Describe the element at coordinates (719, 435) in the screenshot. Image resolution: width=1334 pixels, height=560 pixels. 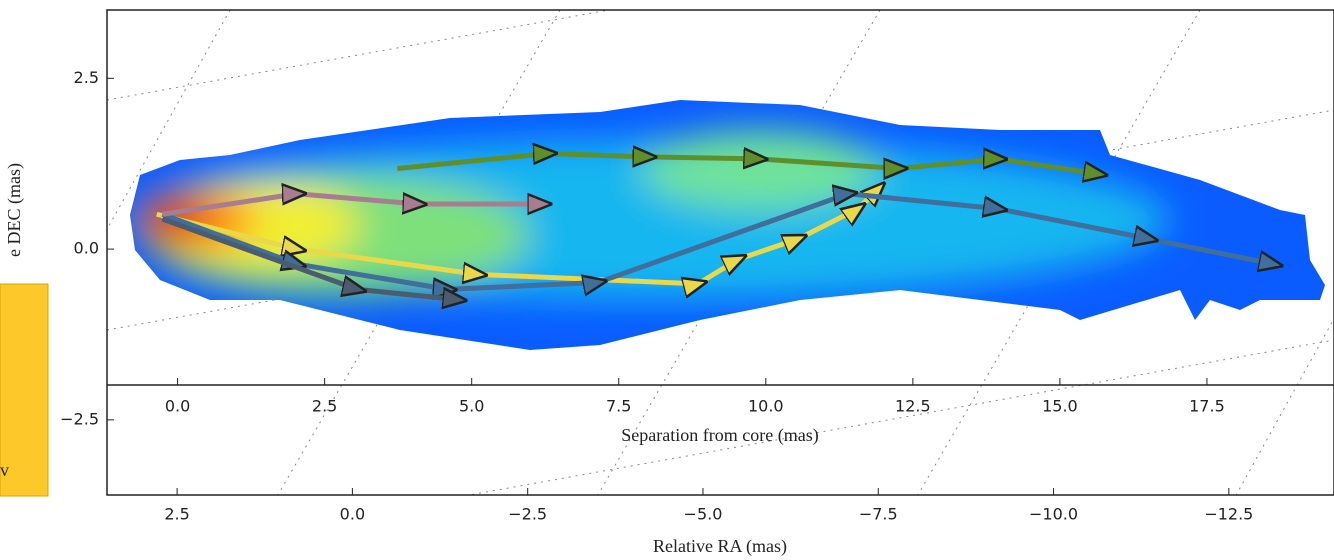
I see `separation-label: Separation from core (mas)` at that location.